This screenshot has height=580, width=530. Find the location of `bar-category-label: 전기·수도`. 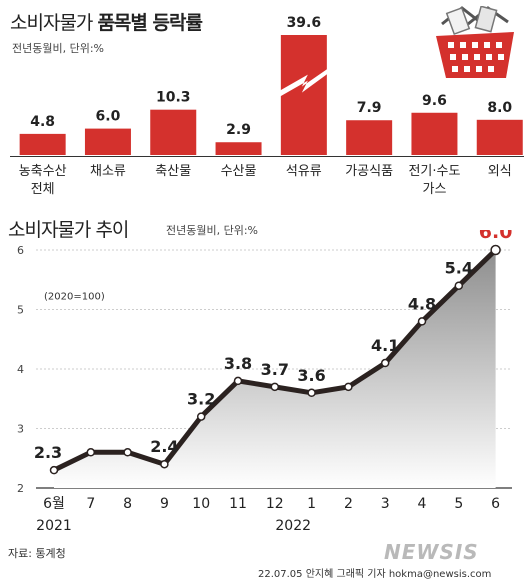

bar-category-label: 전기·수도 is located at coordinates (434, 171).